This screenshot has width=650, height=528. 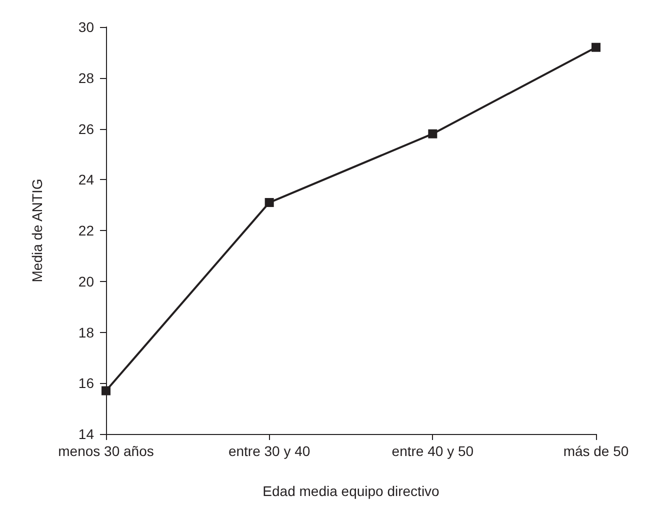 What do you see at coordinates (351, 491) in the screenshot?
I see `x-axis-title: Edad media equipo directivo` at bounding box center [351, 491].